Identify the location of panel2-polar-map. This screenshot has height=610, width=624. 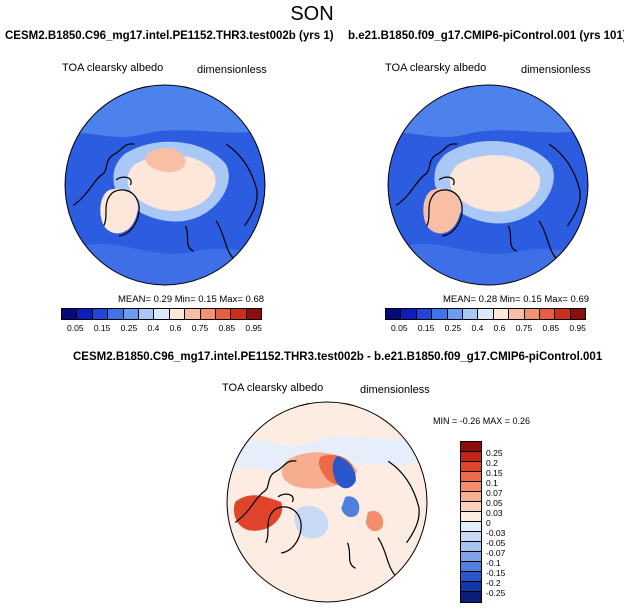
(488, 185).